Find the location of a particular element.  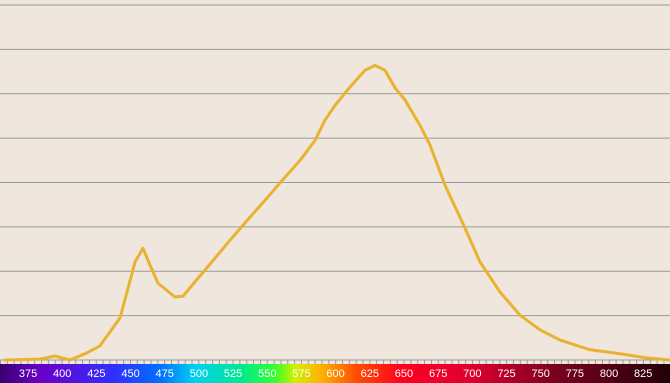

spectrum-bar is located at coordinates (335, 373).